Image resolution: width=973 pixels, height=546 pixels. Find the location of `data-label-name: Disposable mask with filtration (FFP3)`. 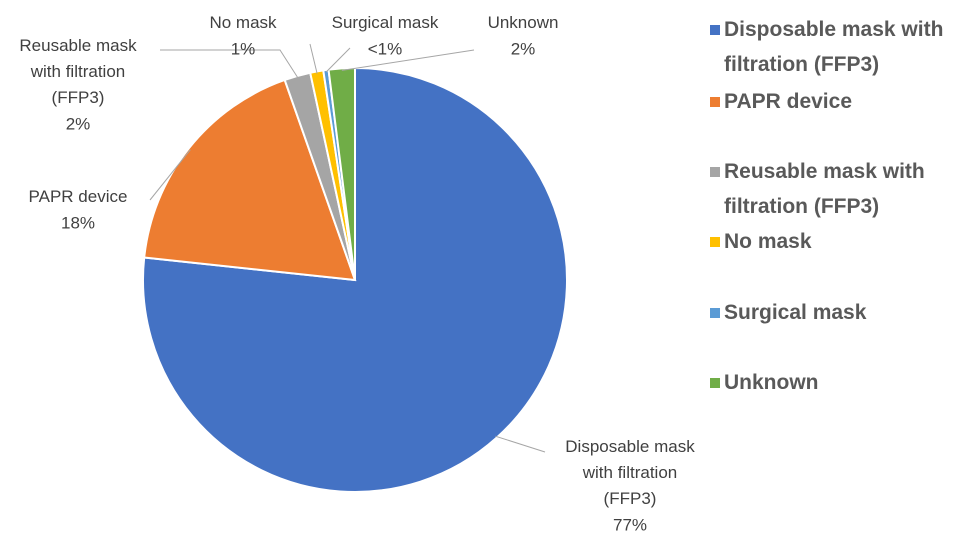

data-label-name: Disposable mask with filtration (FFP3) is located at coordinates (630, 472).